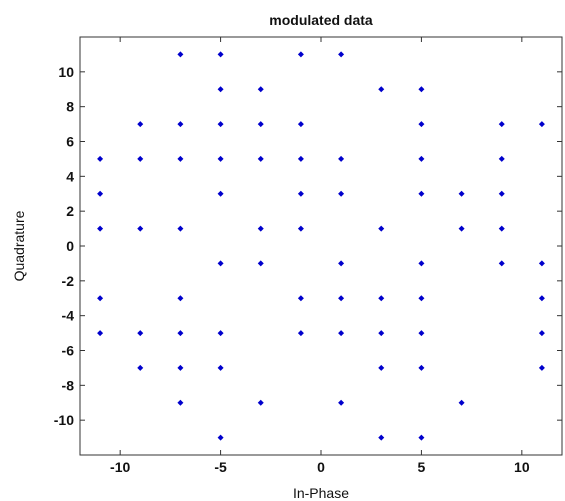 The image size is (565, 501). I want to click on x-tick-label: 10, so click(522, 467).